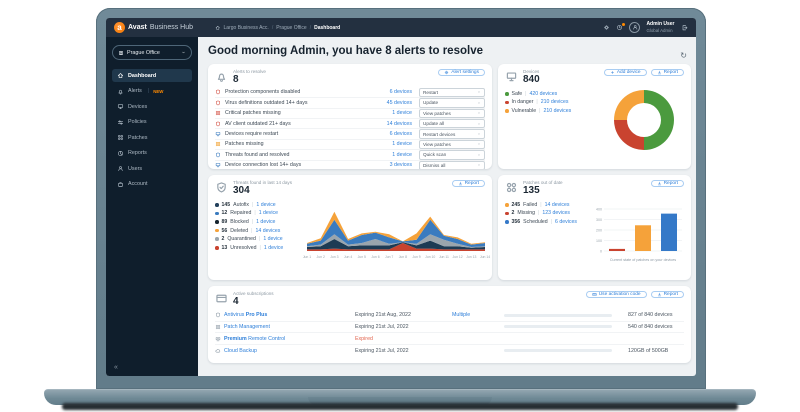 The image size is (800, 412). Describe the element at coordinates (461, 72) in the screenshot. I see `alert-settings-button: Alert settings` at that location.